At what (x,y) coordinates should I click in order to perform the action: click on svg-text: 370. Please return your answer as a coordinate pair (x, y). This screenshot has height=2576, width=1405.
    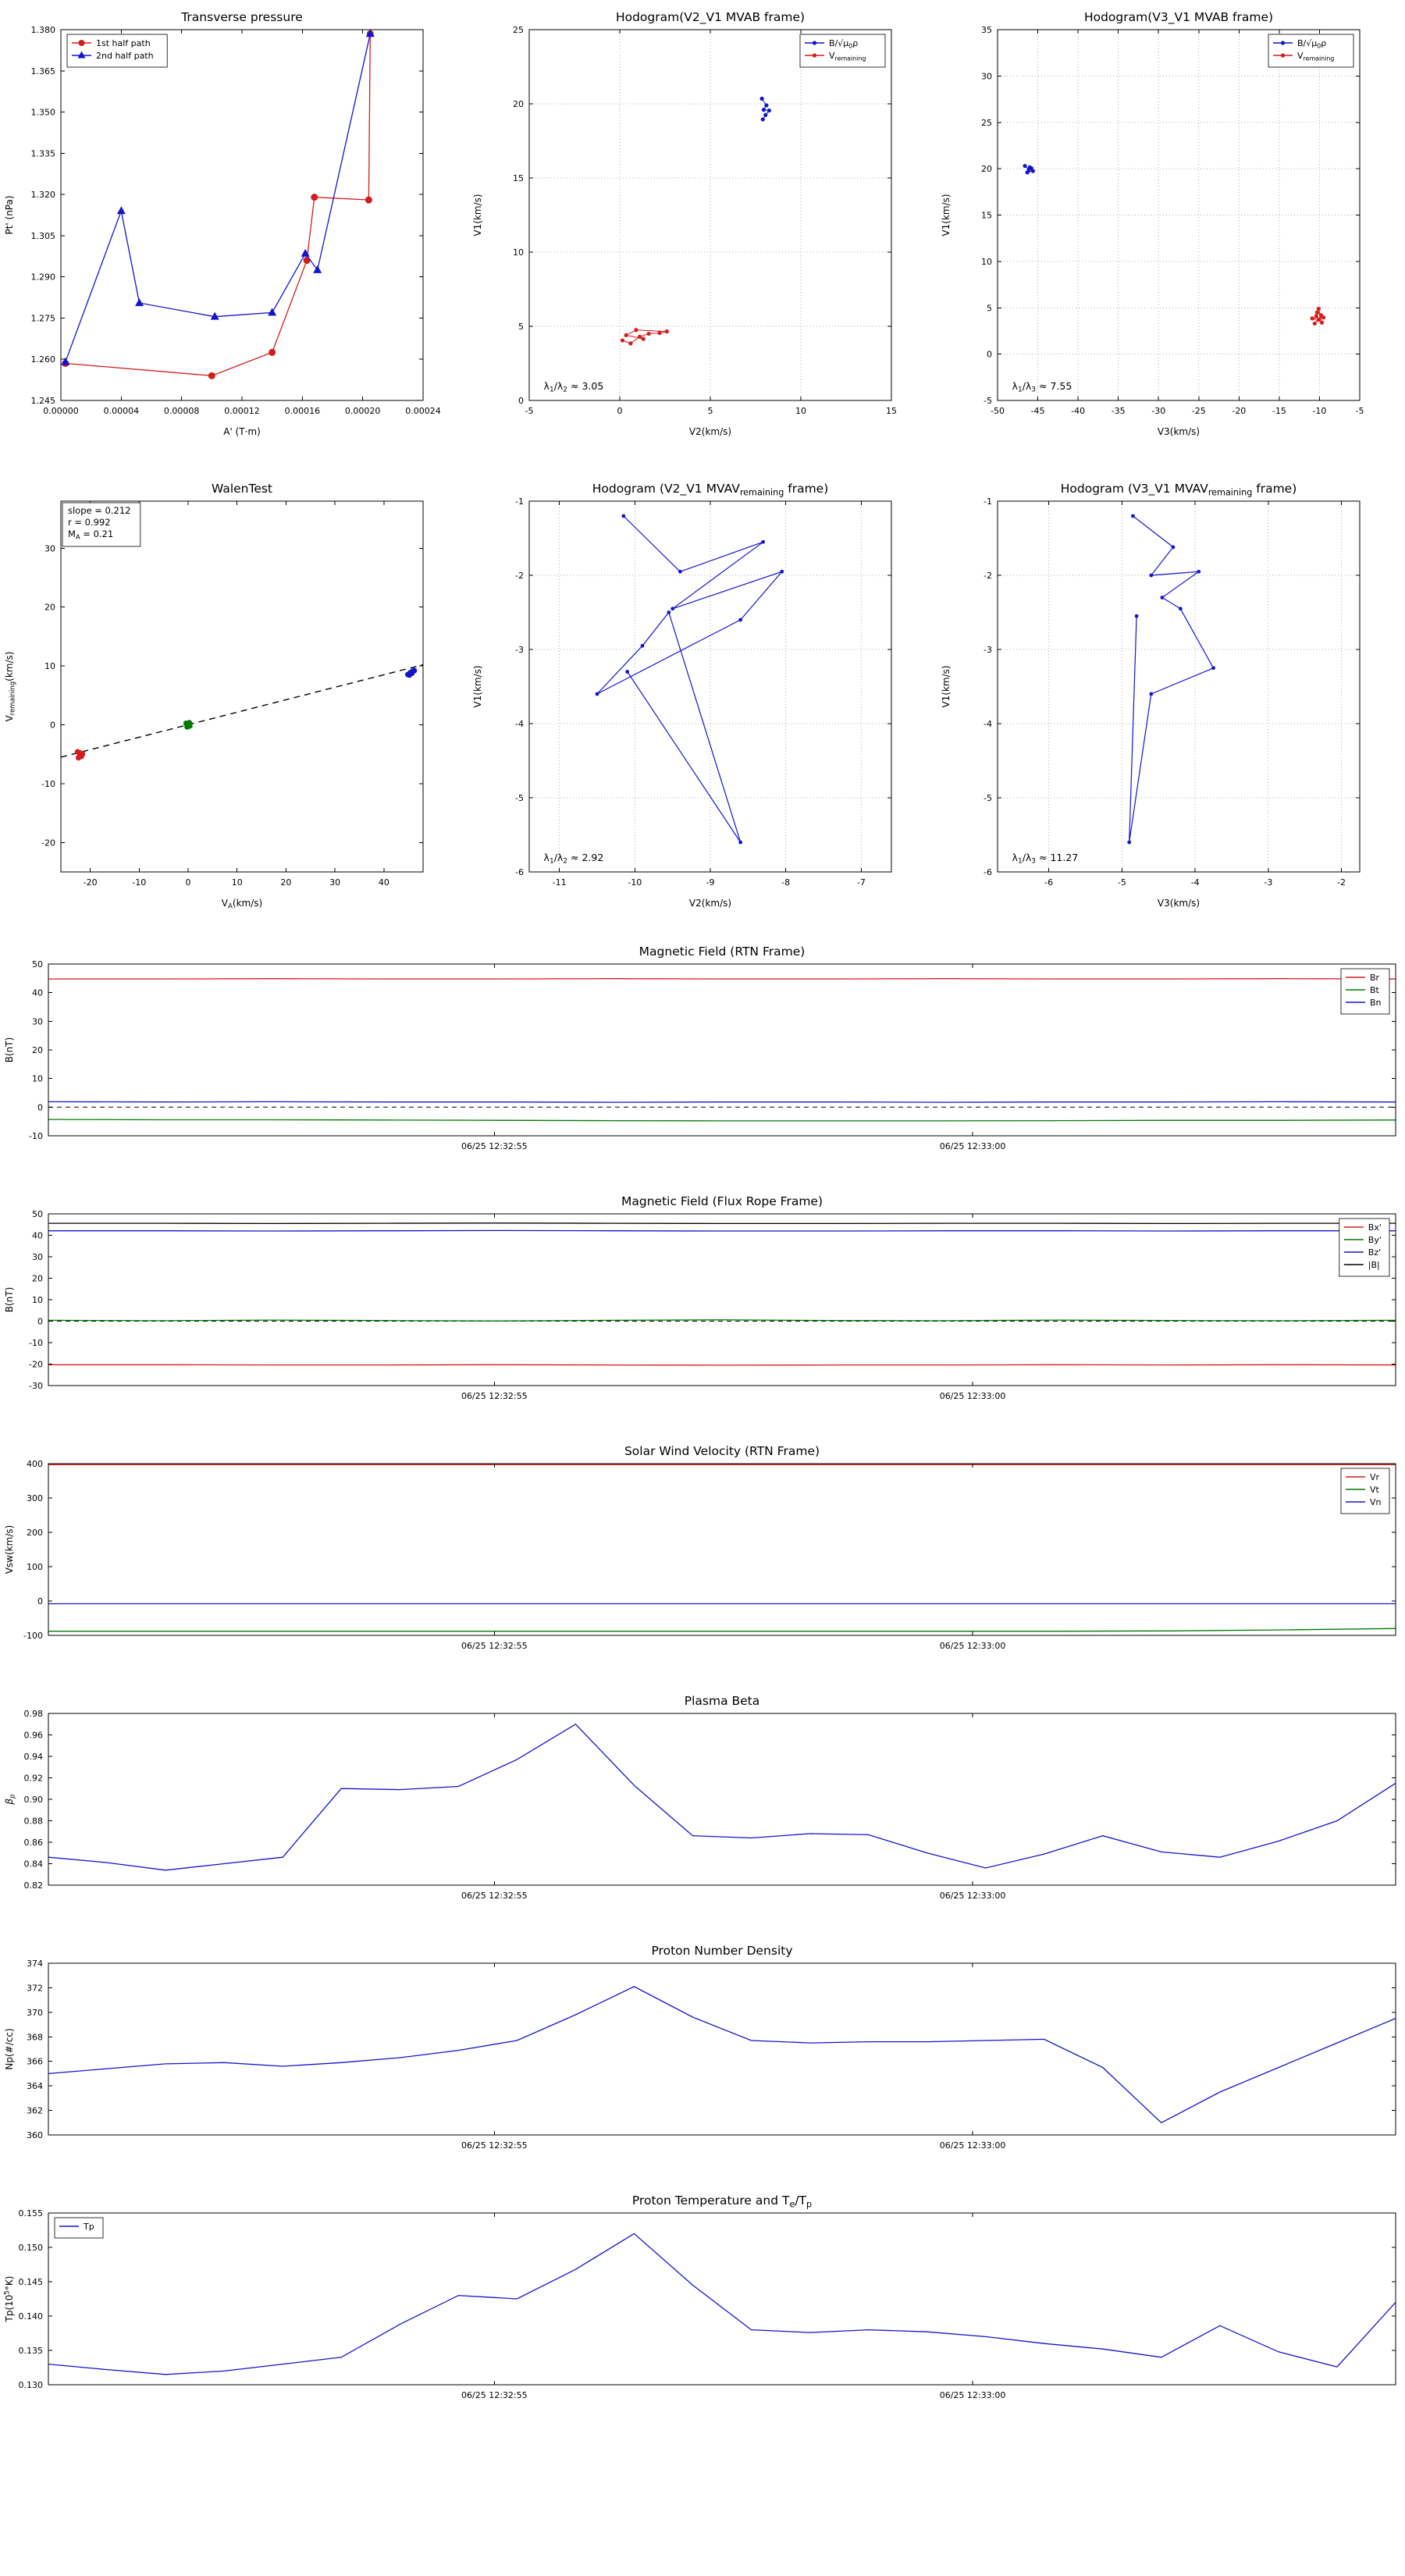
    Looking at the image, I should click on (35, 2013).